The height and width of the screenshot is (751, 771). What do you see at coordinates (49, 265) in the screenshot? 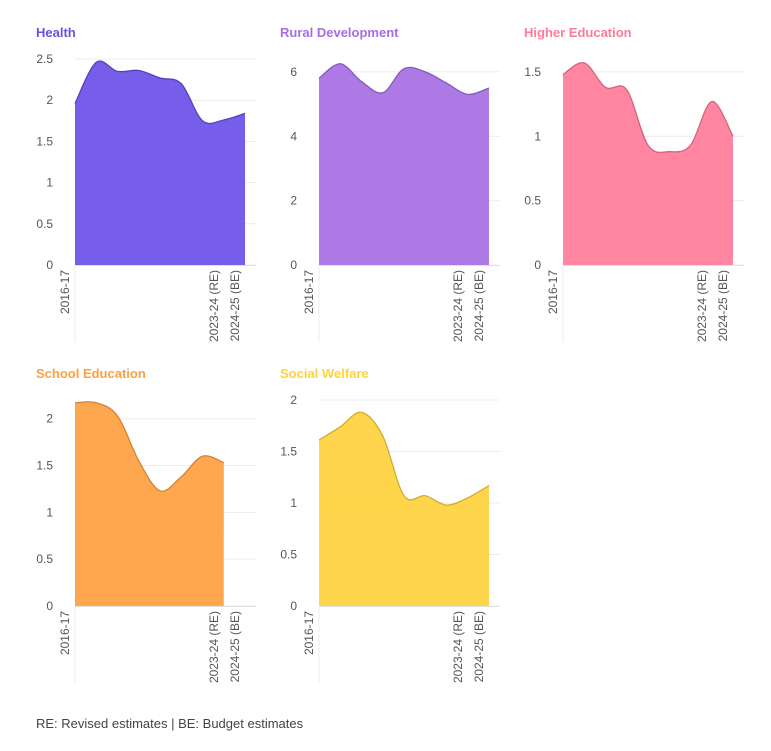
I see `health-y-tick: 0` at bounding box center [49, 265].